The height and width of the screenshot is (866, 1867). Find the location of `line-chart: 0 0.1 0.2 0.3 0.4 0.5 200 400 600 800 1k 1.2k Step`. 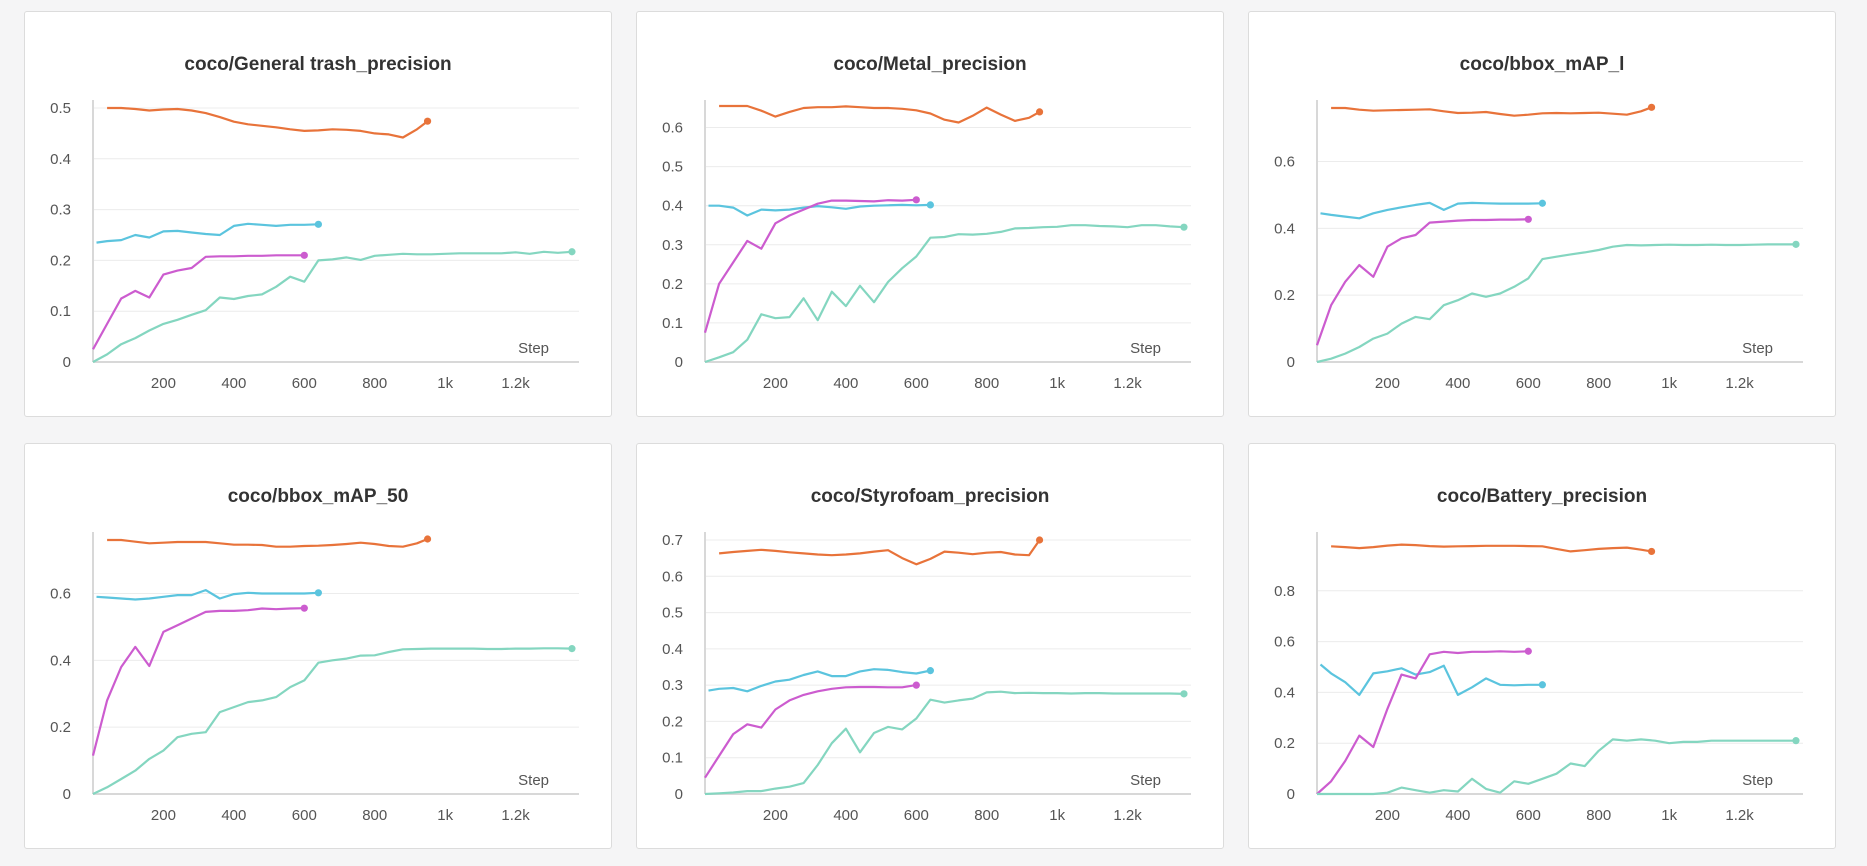

line-chart: 0 0.1 0.2 0.3 0.4 0.5 200 400 600 800 1k 1.2k Step is located at coordinates (319, 215).